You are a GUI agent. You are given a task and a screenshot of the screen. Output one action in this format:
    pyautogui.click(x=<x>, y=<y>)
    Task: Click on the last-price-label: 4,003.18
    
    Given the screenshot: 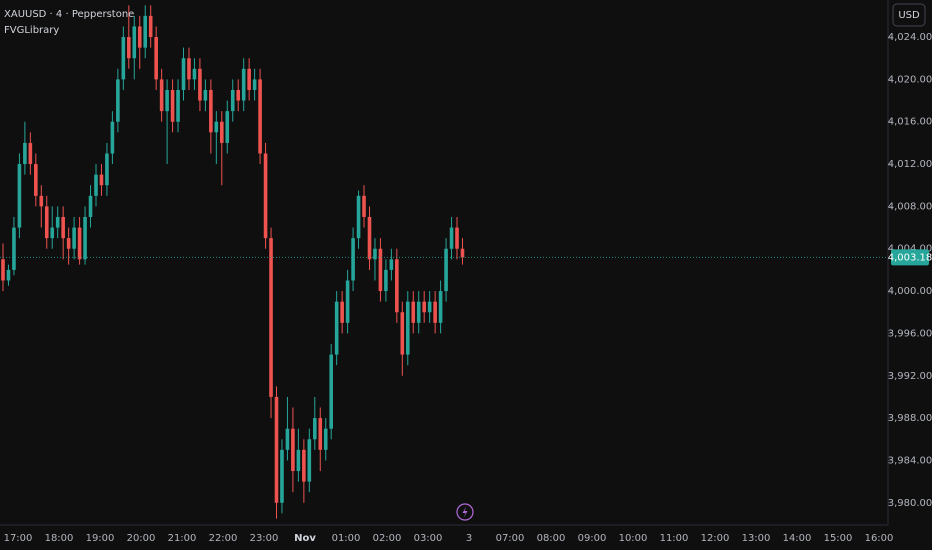 What is the action you would take?
    pyautogui.click(x=910, y=257)
    